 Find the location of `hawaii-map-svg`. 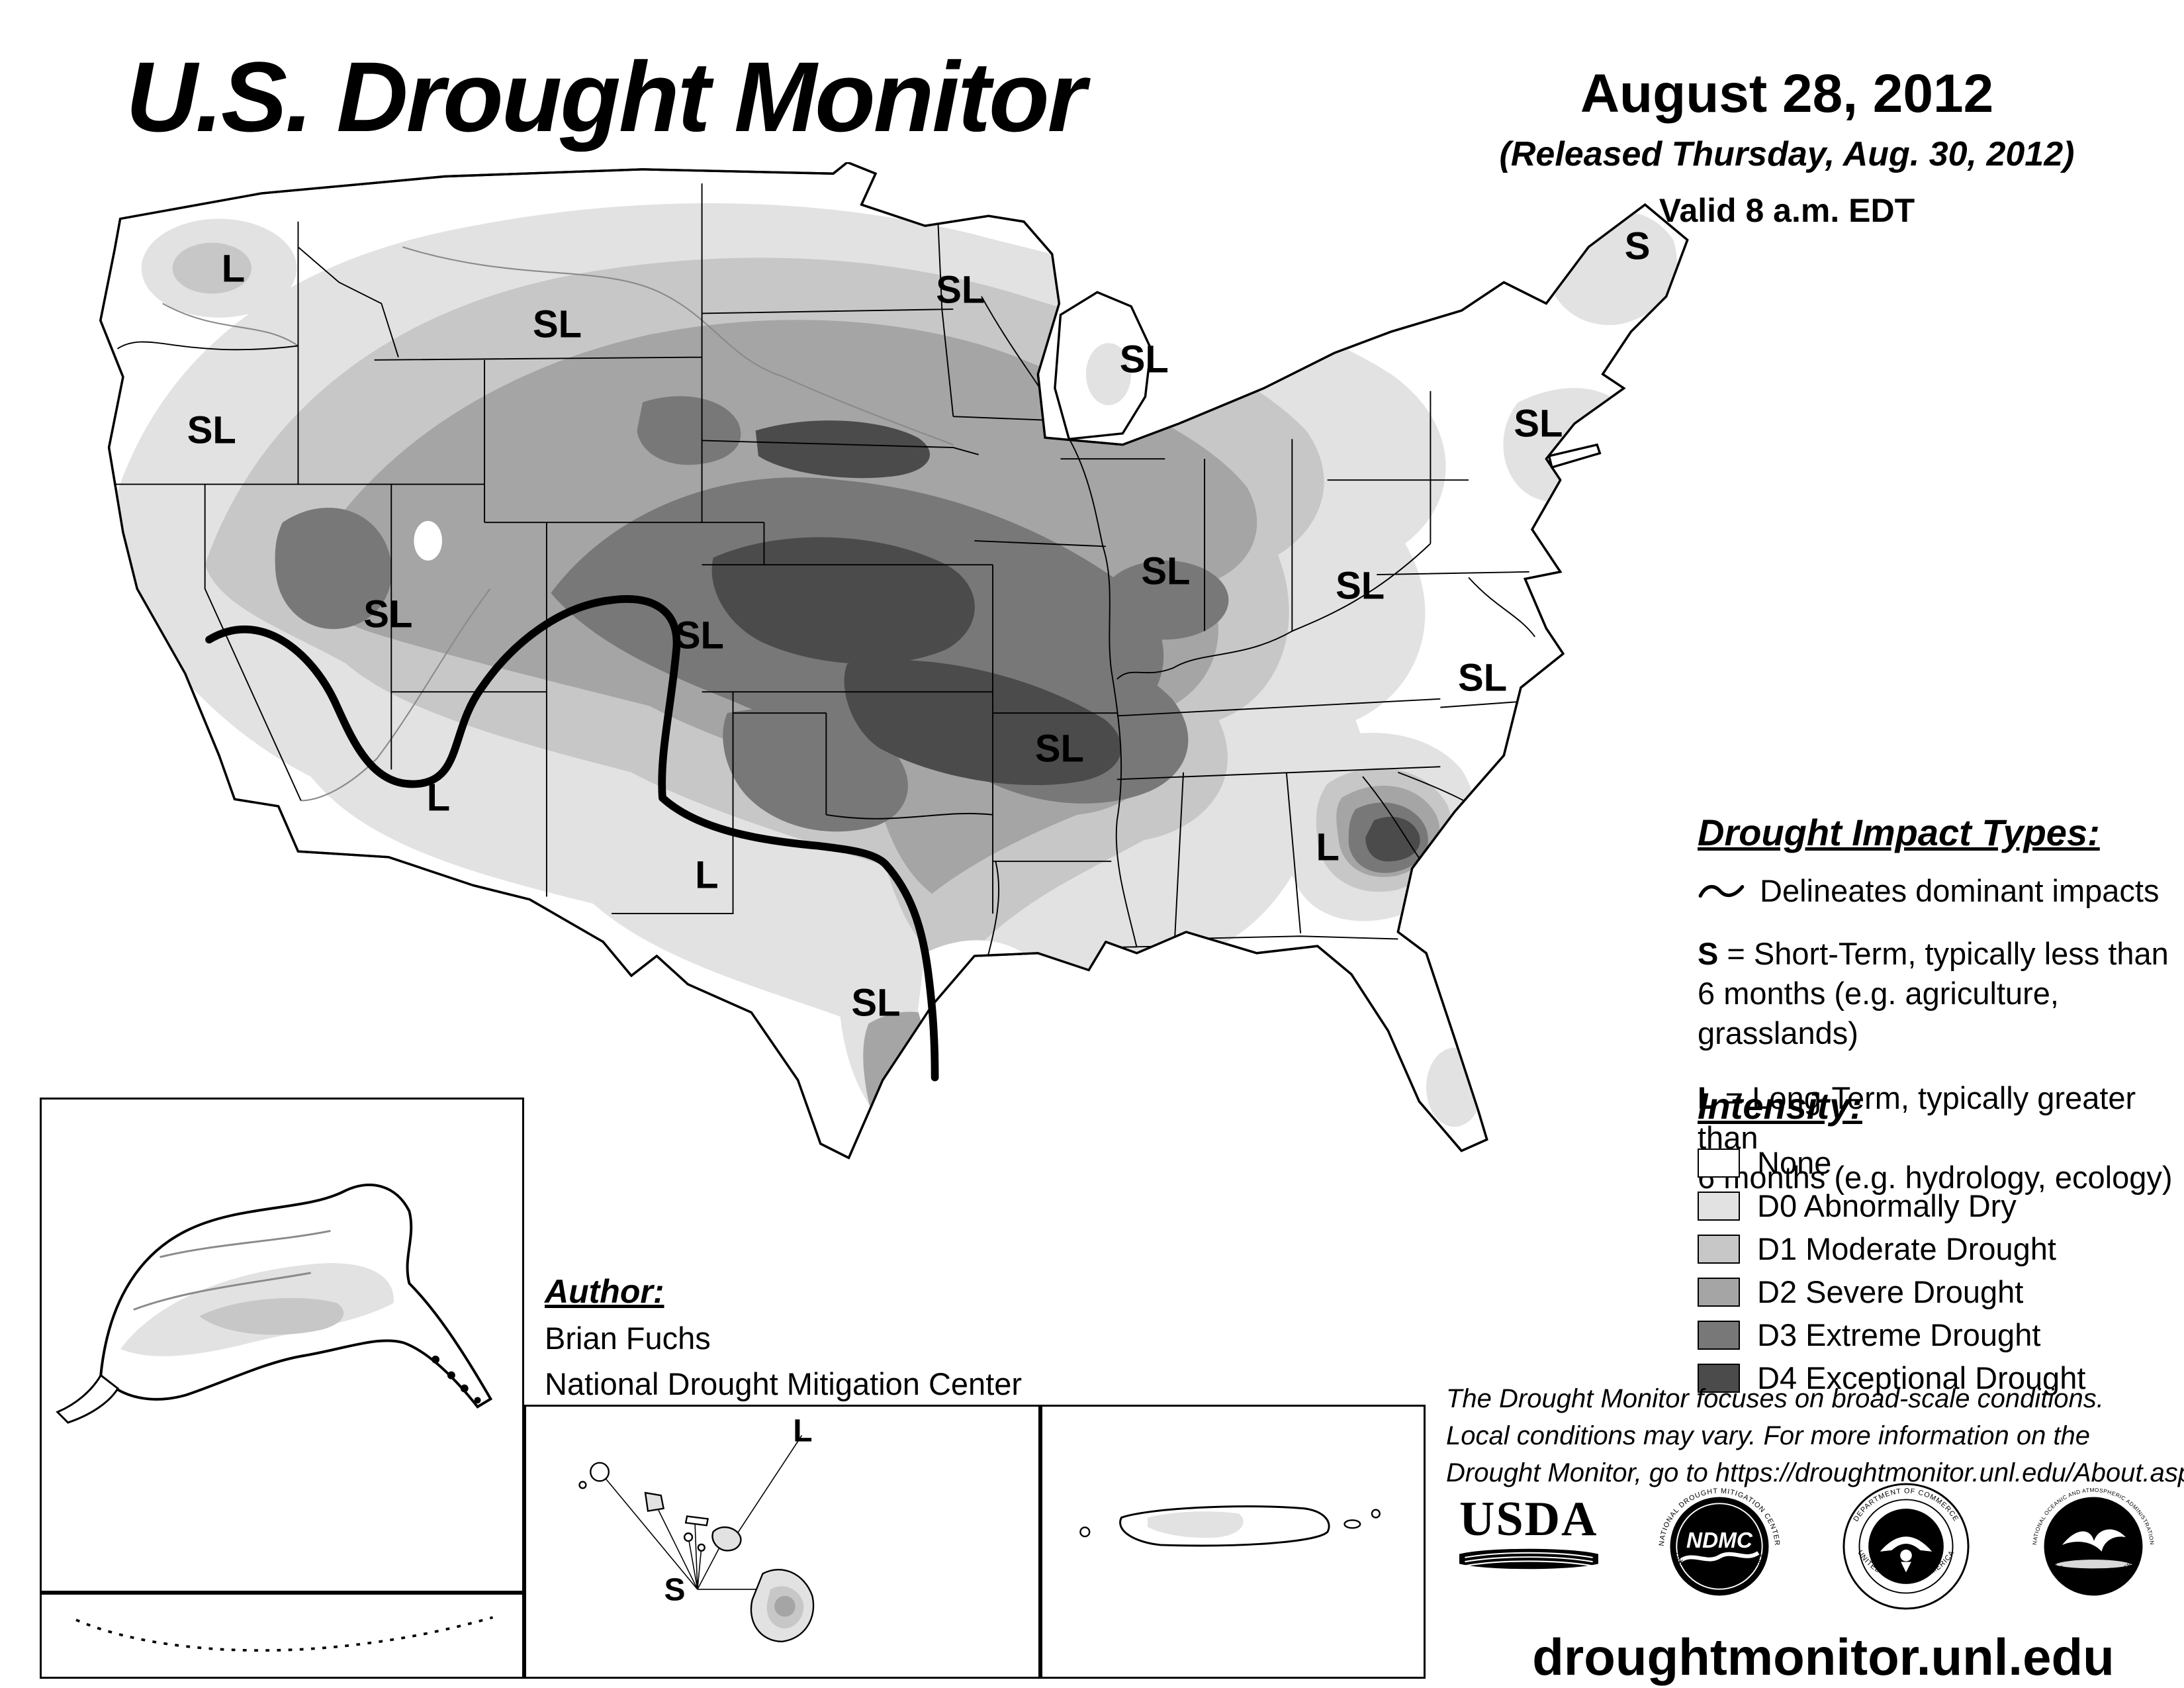

hawaii-map-svg is located at coordinates (697, 1538).